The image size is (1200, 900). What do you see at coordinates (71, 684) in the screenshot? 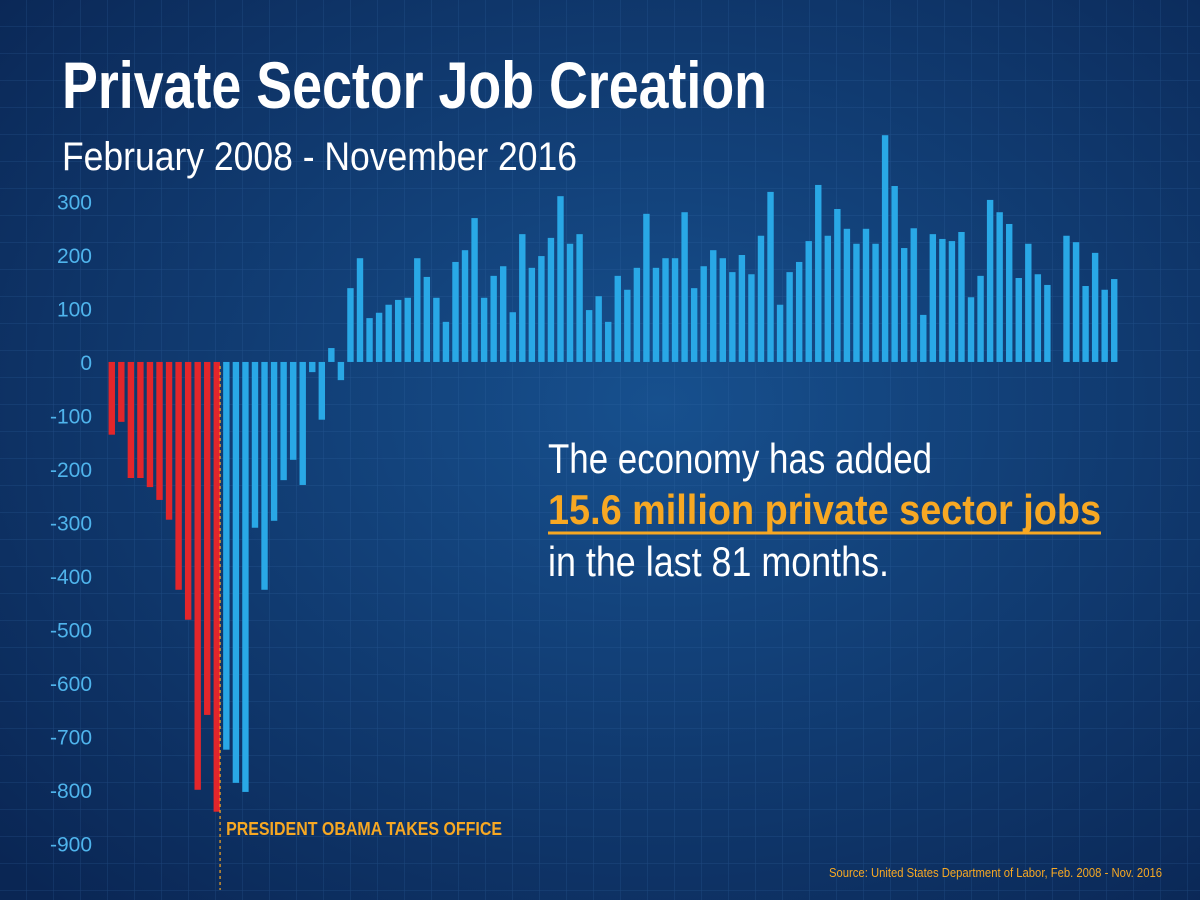
I see `y-tick-label: -600` at bounding box center [71, 684].